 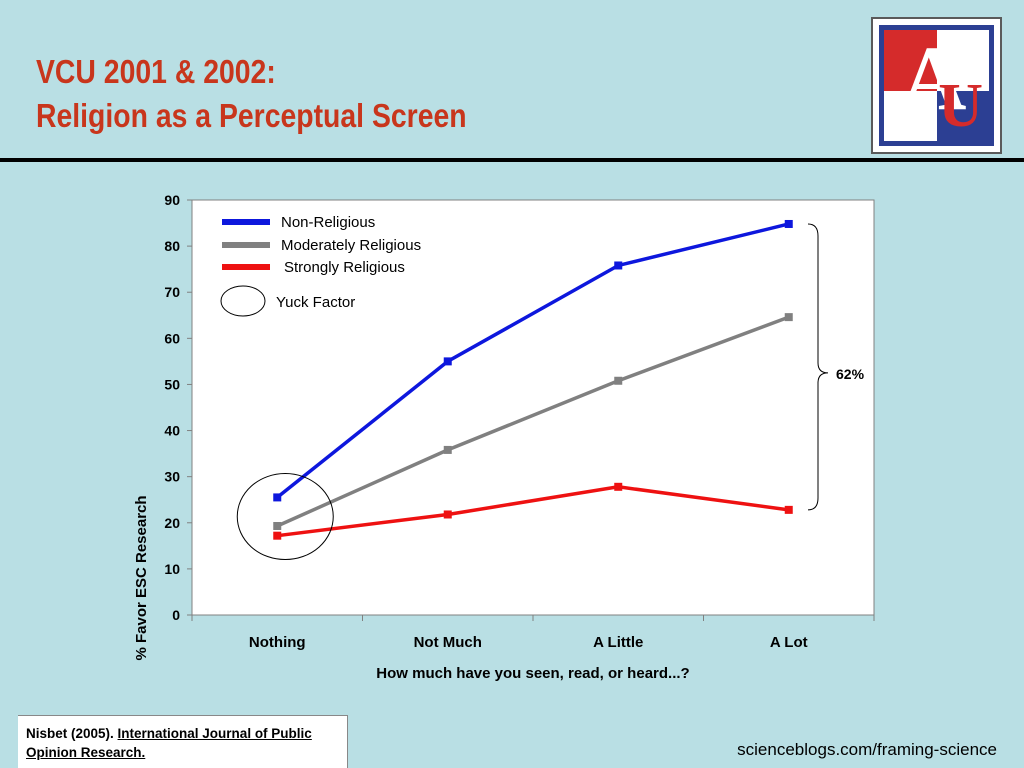 What do you see at coordinates (328, 222) in the screenshot?
I see `legend-entry: Non-Religious` at bounding box center [328, 222].